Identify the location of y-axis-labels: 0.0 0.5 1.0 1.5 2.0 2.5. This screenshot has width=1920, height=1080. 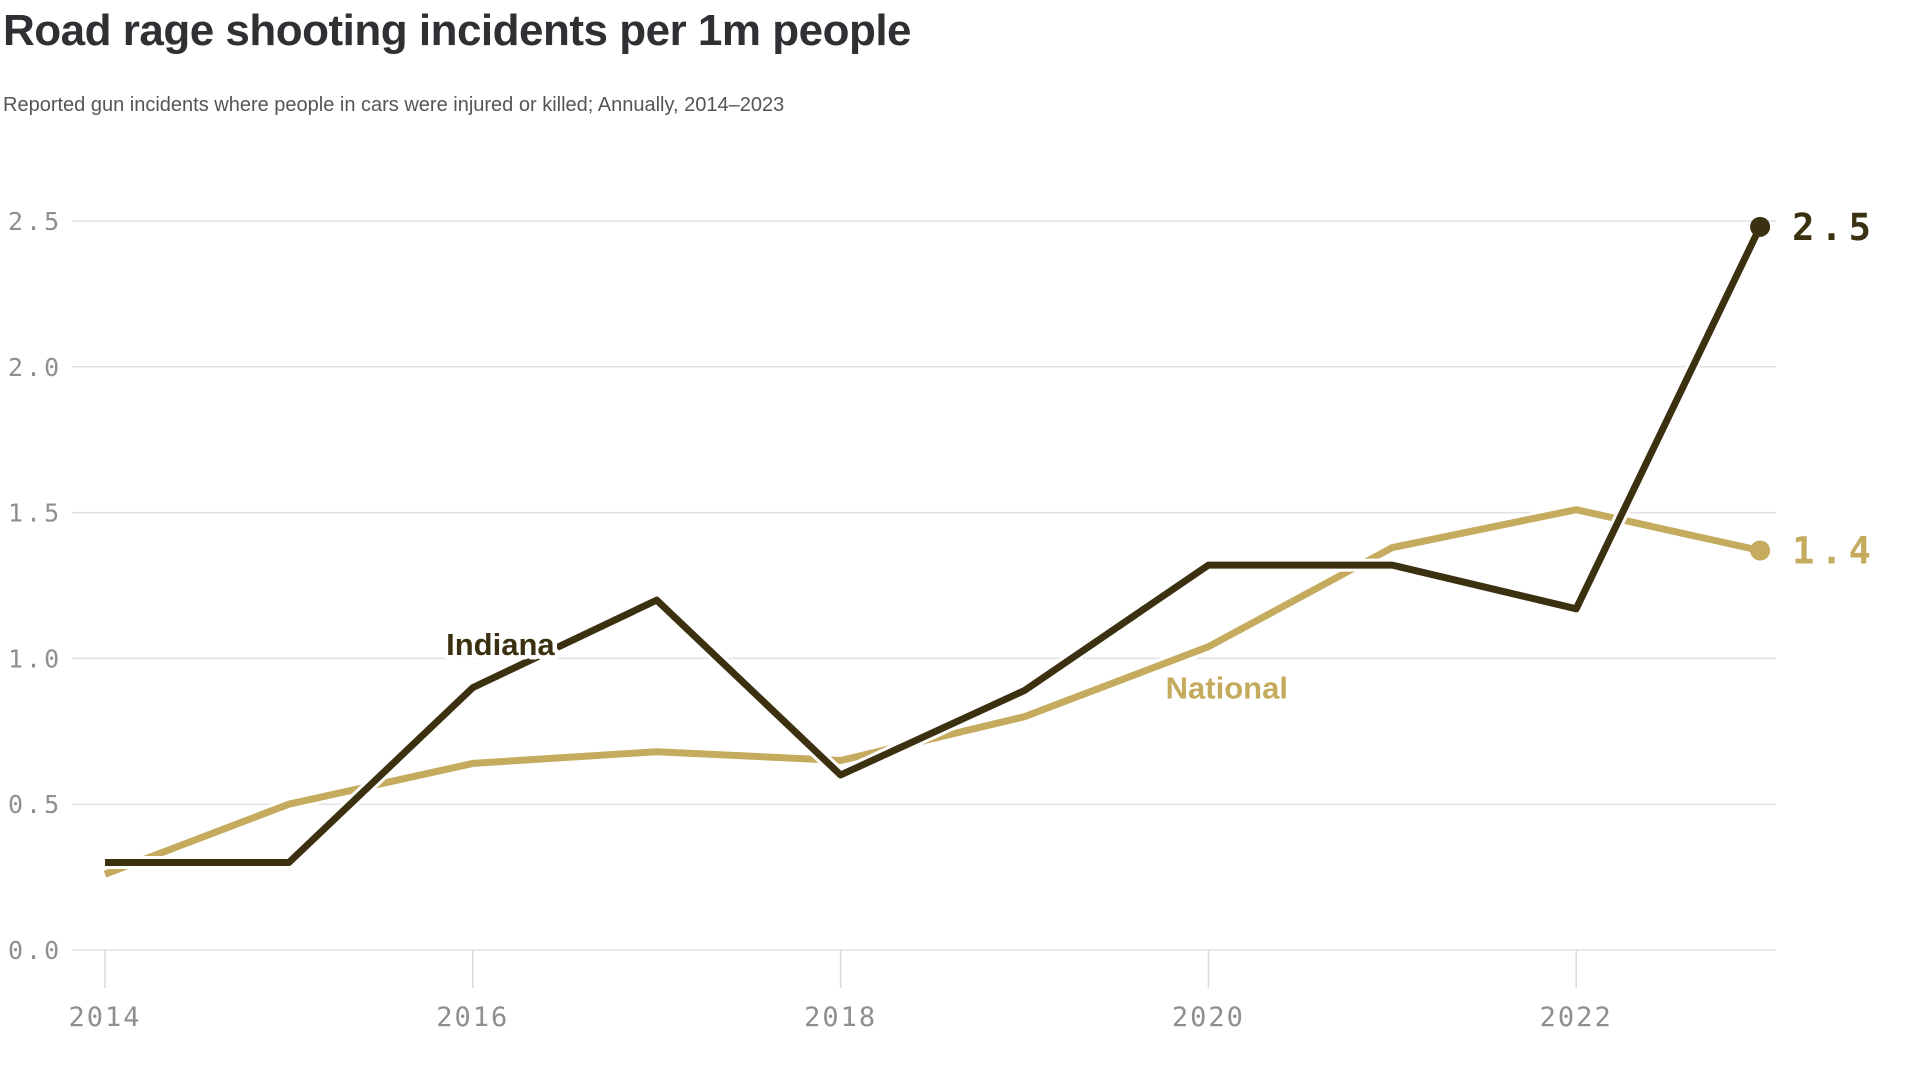
(35, 586).